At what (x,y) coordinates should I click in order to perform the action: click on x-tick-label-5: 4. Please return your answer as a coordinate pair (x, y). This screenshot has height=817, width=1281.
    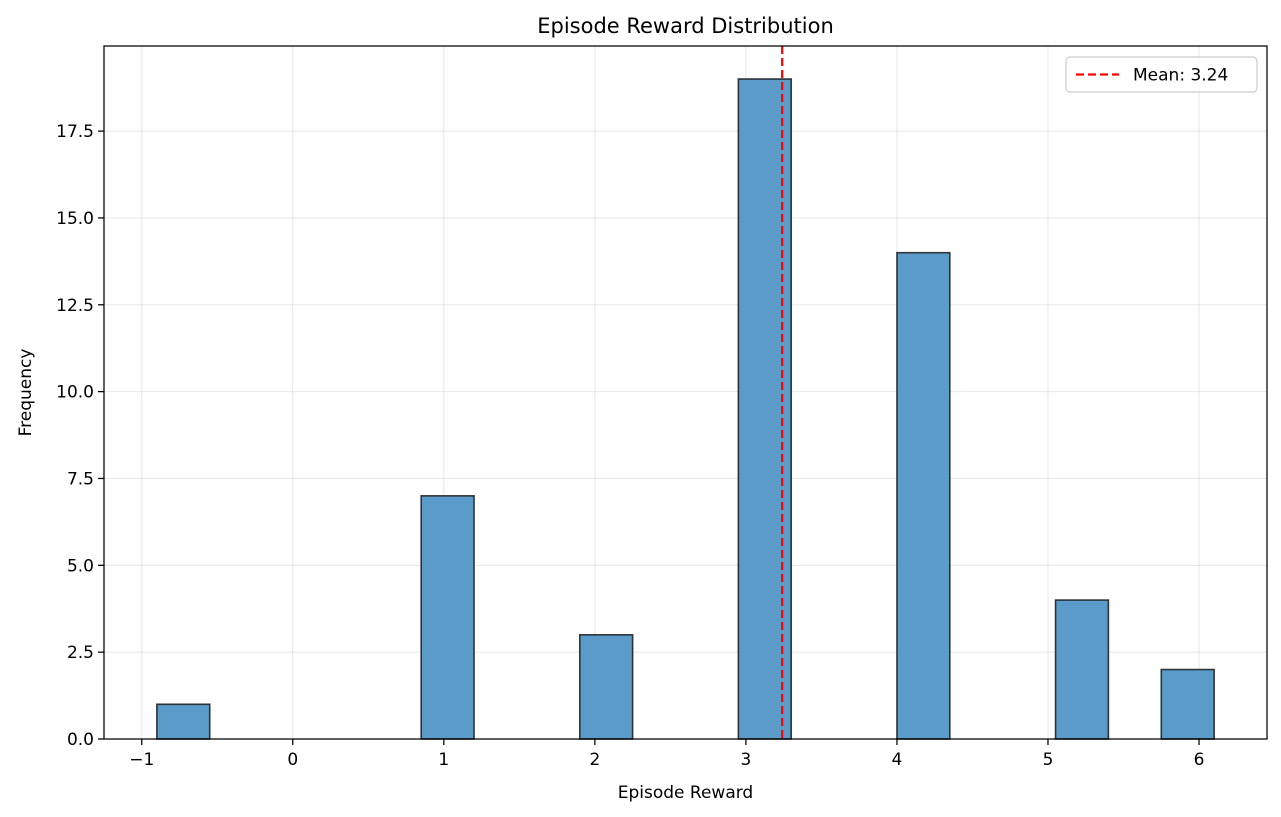
    Looking at the image, I should click on (897, 760).